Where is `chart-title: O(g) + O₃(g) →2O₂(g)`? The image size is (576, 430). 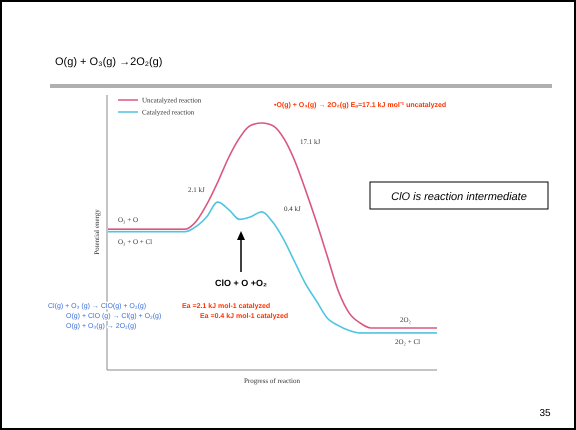
chart-title: O(g) + O₃(g) →2O₂(g) is located at coordinates (108, 62).